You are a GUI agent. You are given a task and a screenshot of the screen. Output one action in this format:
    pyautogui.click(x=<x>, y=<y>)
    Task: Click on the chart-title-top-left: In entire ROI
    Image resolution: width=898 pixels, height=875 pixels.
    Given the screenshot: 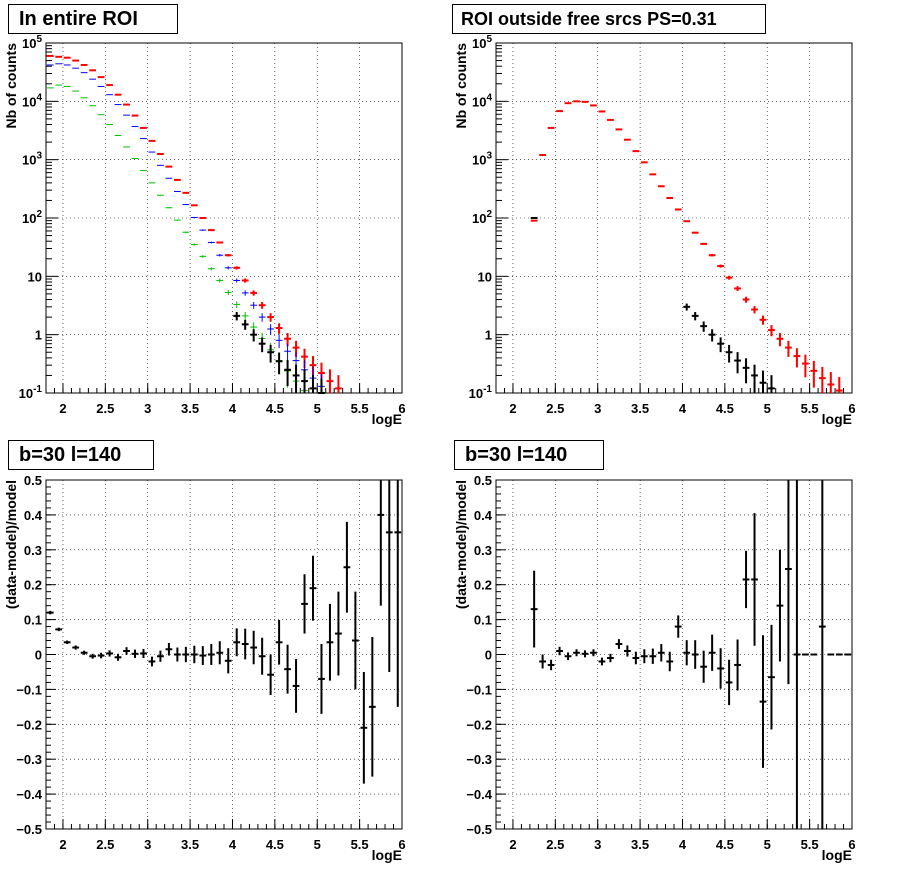 What is the action you would take?
    pyautogui.click(x=93, y=19)
    